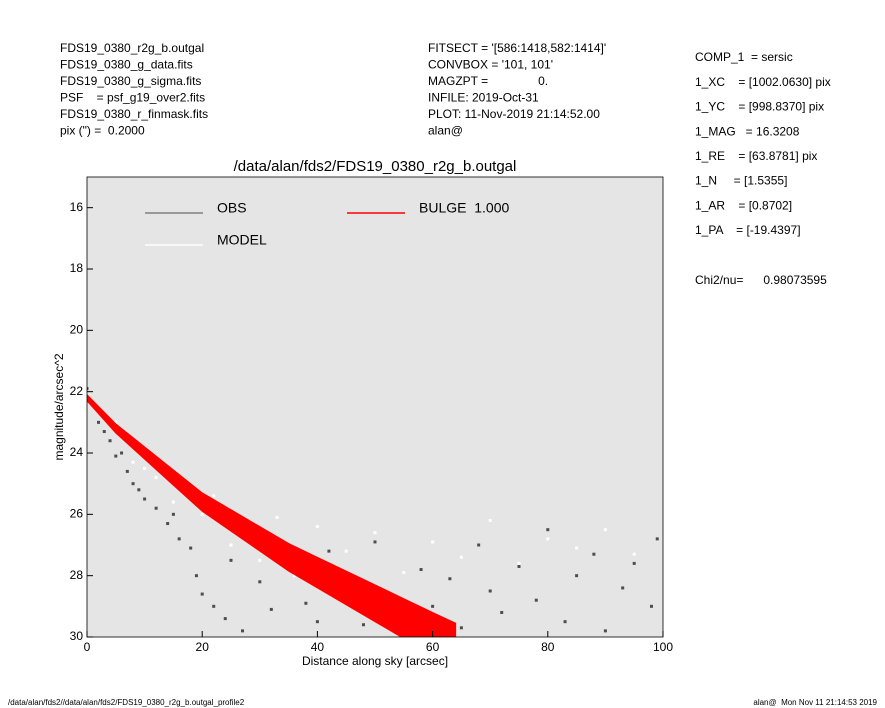 The height and width of the screenshot is (708, 885). Describe the element at coordinates (130, 81) in the screenshot. I see `header-line: FDS19_0380_g_sigma.fits` at that location.